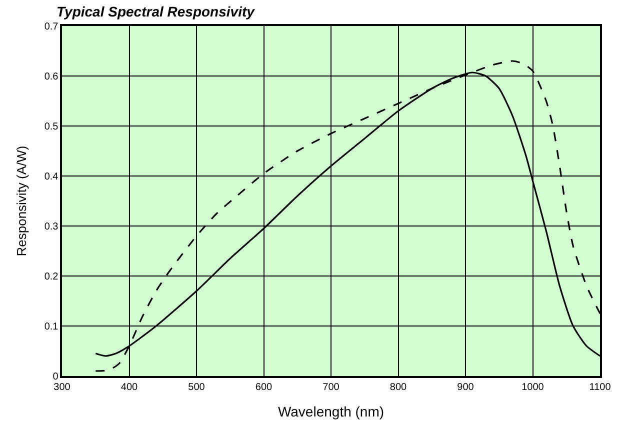  What do you see at coordinates (399, 387) in the screenshot?
I see `x-tick-label: 800` at bounding box center [399, 387].